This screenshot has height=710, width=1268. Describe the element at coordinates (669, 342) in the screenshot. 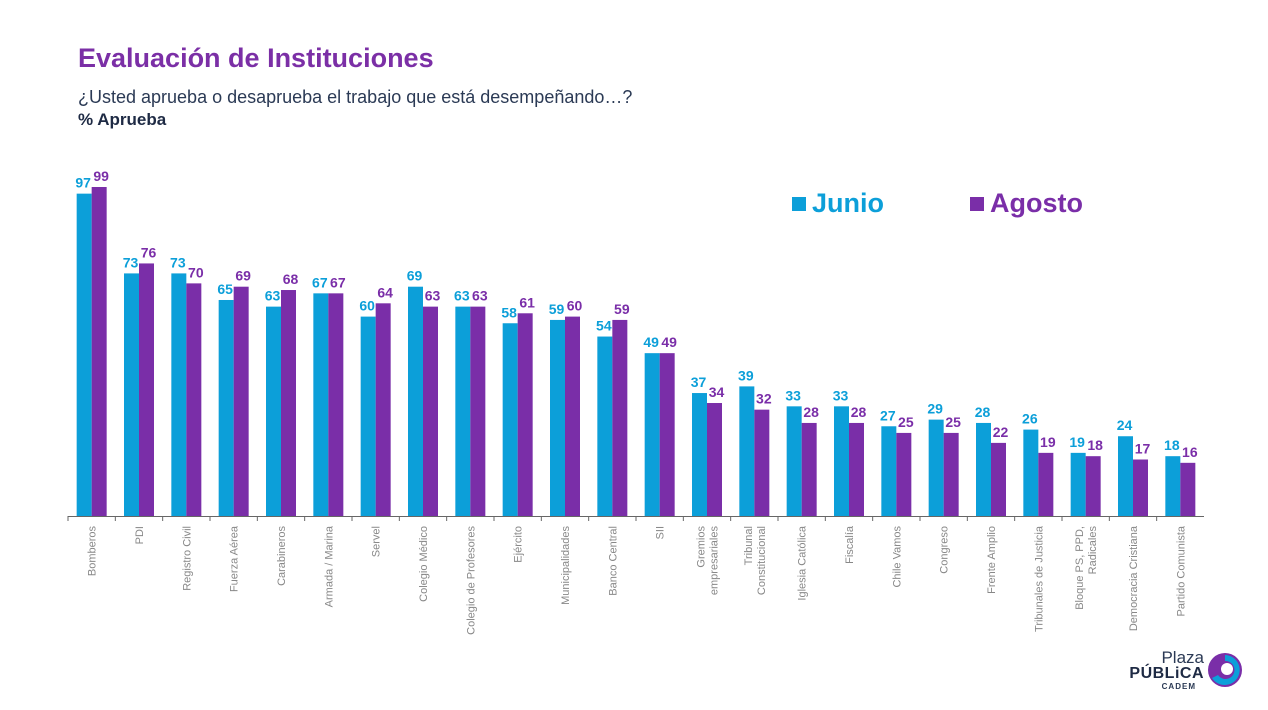

I see `data-label-agosto: 49` at that location.